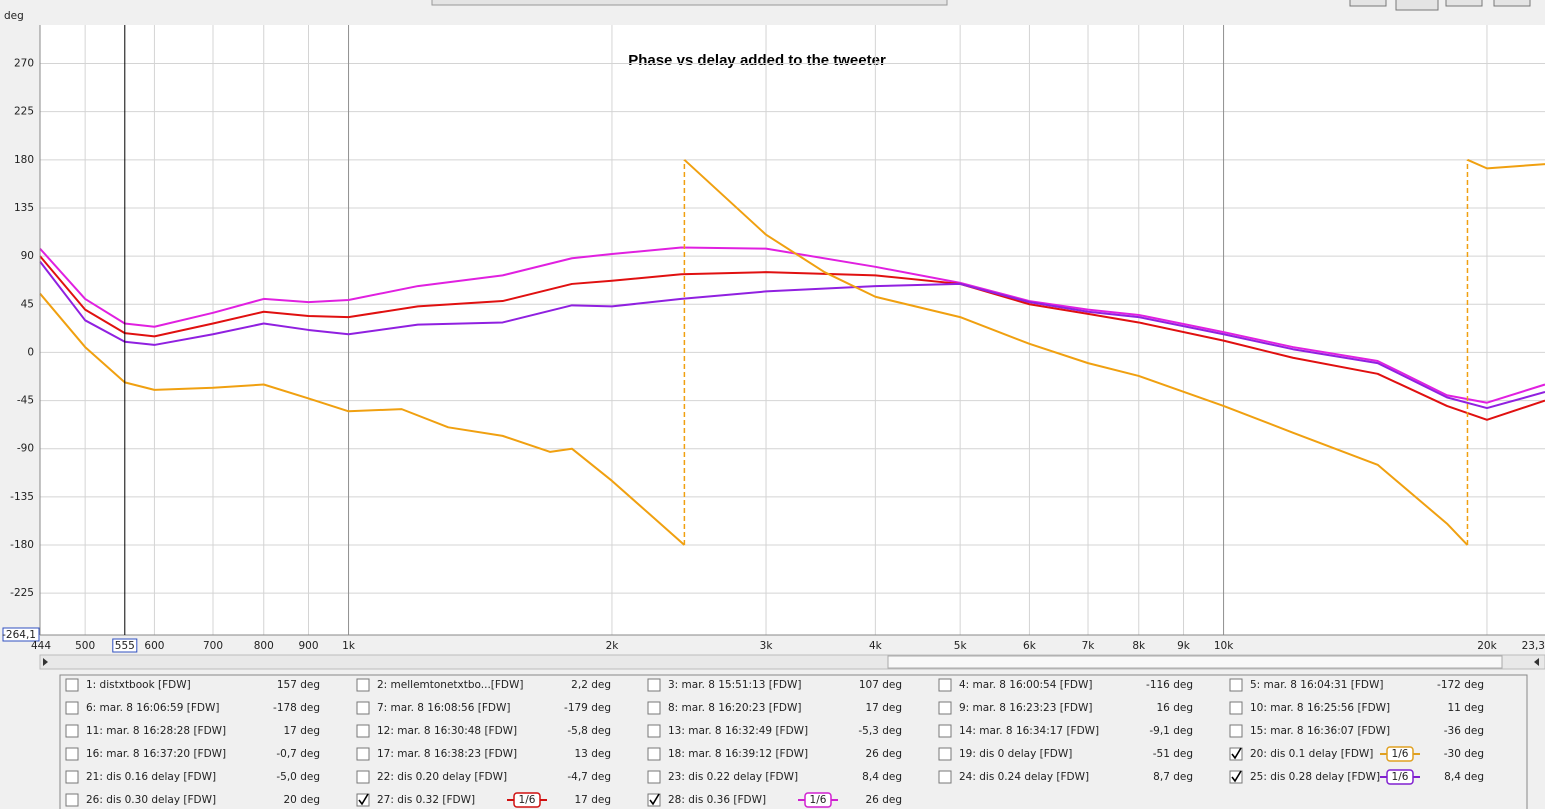 This screenshot has width=1545, height=809. What do you see at coordinates (443, 708) in the screenshot?
I see `legend-label: 7: mar. 8 16:08:56 [FDW]` at bounding box center [443, 708].